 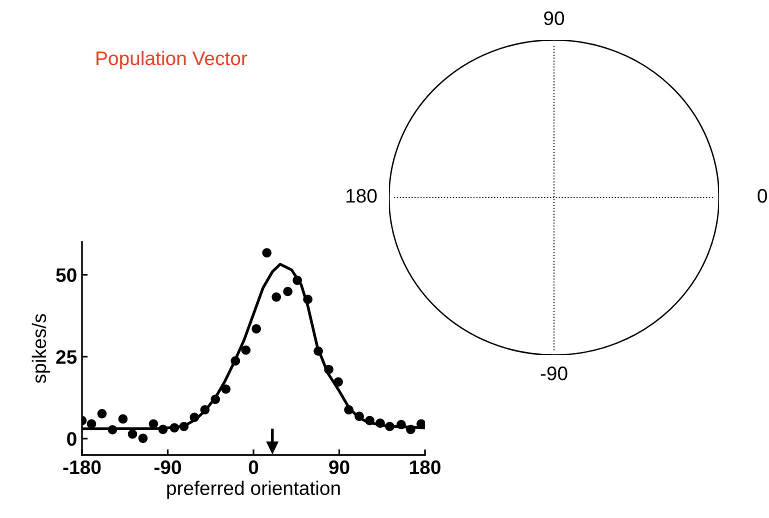 What do you see at coordinates (425, 467) in the screenshot?
I see `x-tick-label: 180` at bounding box center [425, 467].